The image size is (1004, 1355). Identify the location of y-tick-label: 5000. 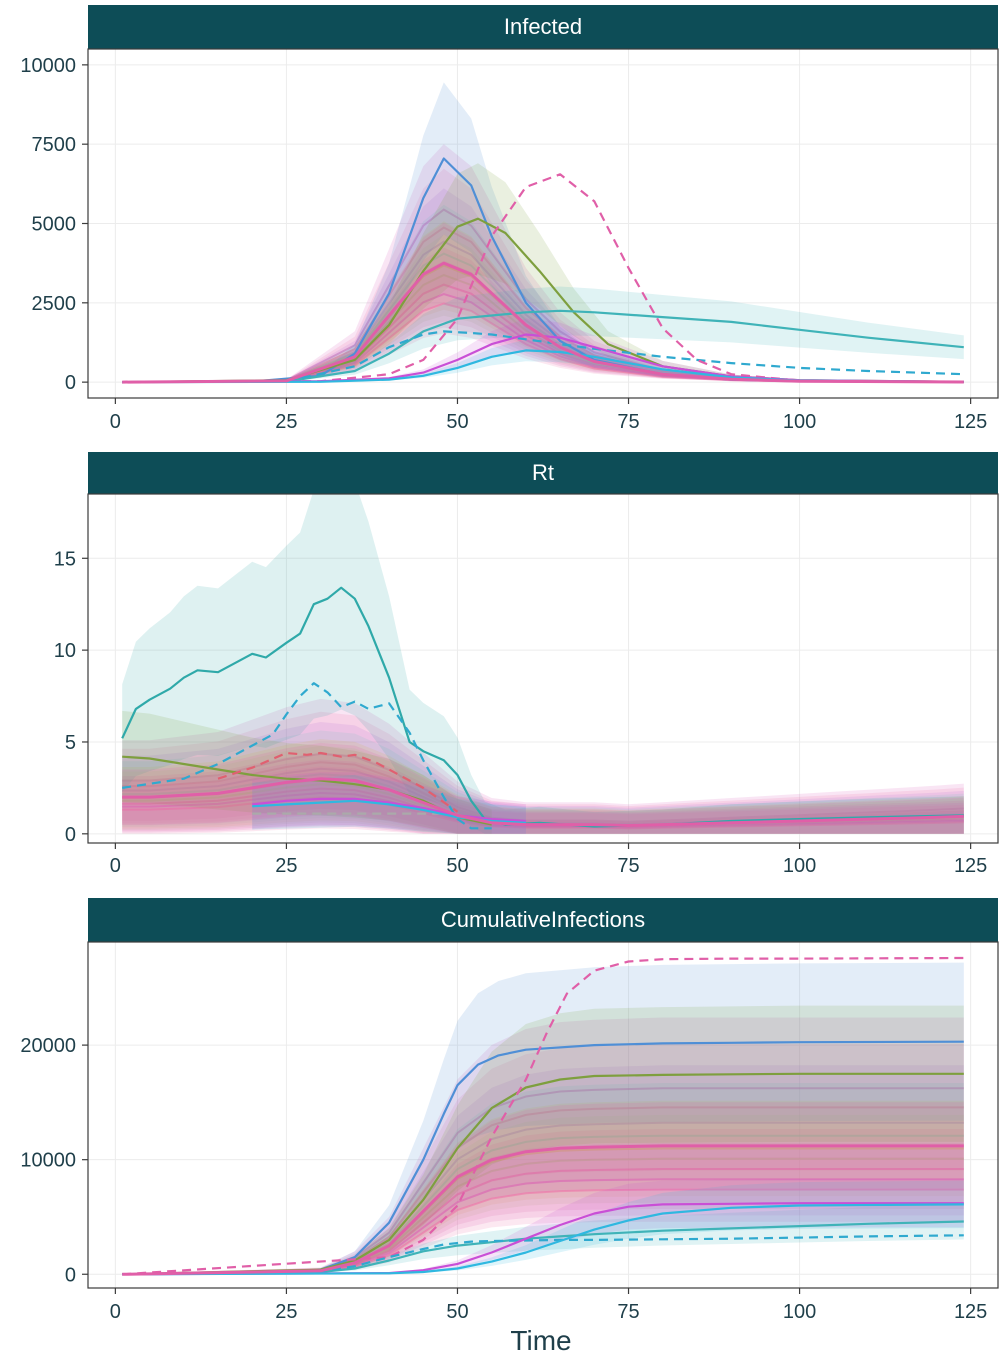
(54, 225).